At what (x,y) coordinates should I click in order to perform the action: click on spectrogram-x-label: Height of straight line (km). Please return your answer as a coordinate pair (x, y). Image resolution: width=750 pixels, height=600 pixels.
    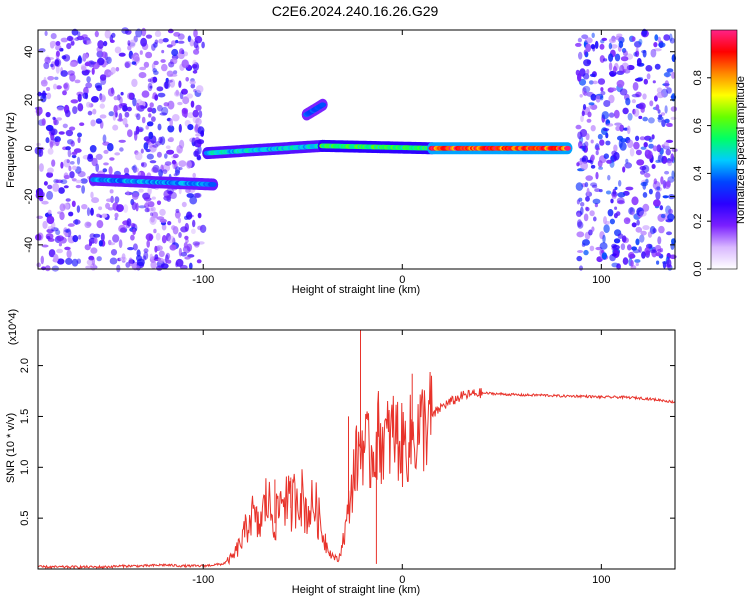
    Looking at the image, I should click on (356, 290).